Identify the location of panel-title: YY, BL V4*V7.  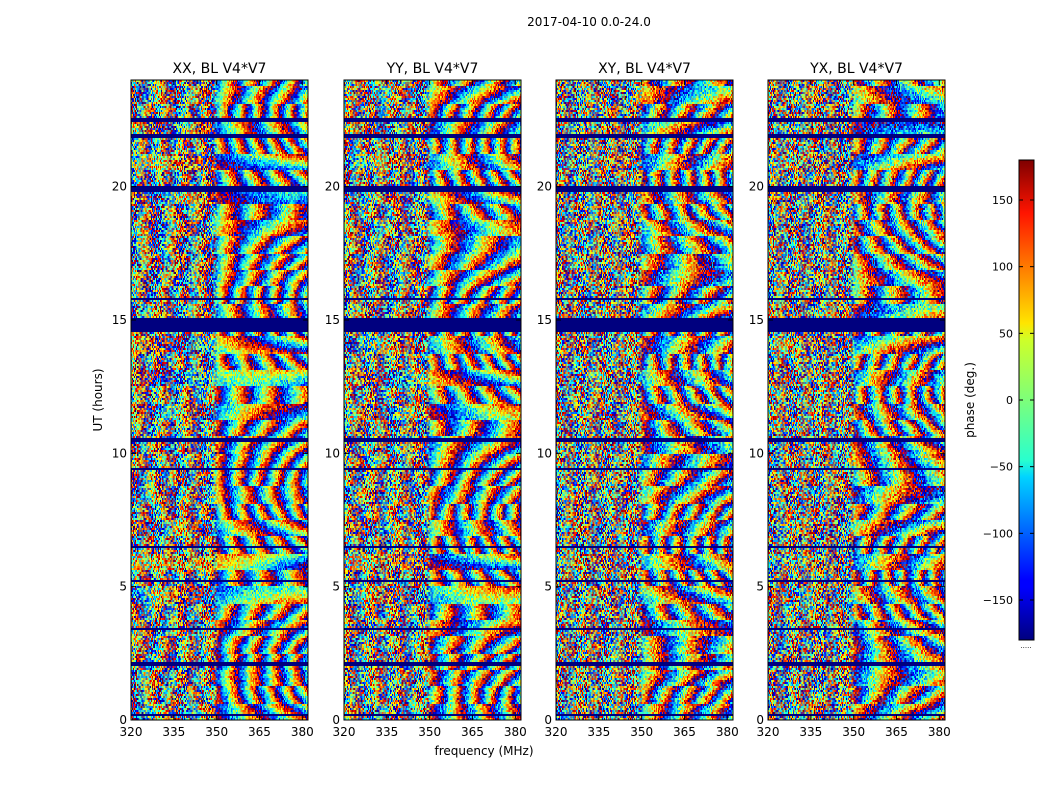
(432, 69).